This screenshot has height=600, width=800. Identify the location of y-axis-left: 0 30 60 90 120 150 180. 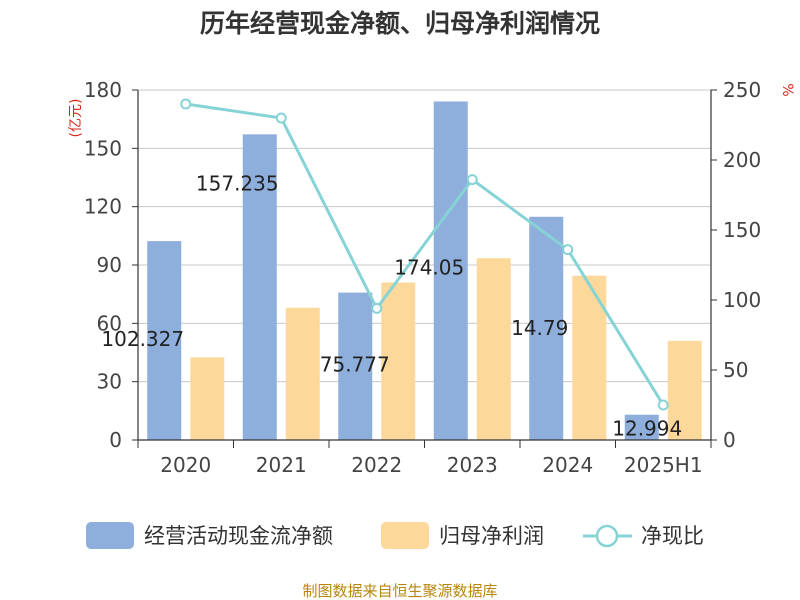
(111, 265).